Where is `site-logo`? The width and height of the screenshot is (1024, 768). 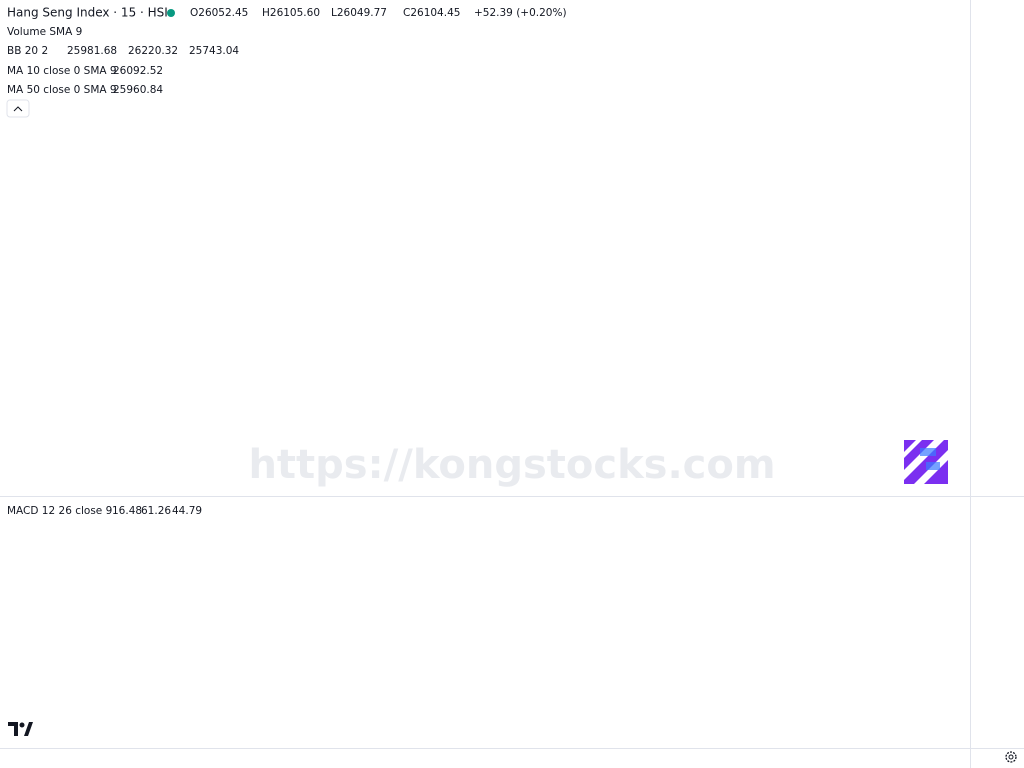
site-logo is located at coordinates (926, 462).